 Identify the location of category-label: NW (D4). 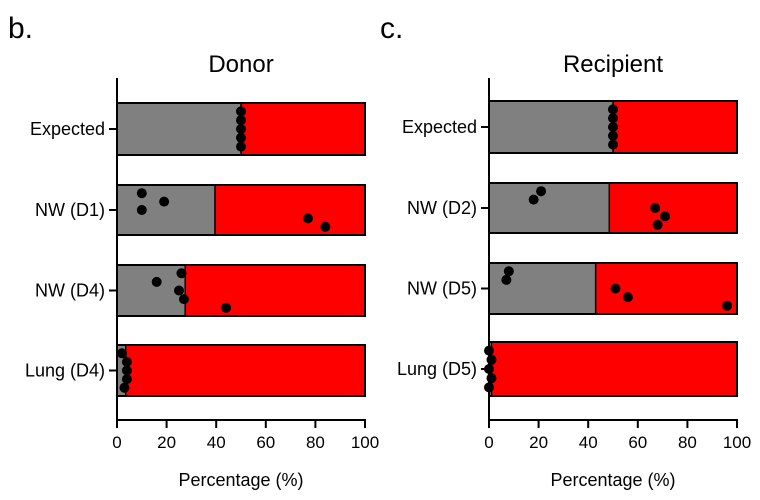
(70, 291).